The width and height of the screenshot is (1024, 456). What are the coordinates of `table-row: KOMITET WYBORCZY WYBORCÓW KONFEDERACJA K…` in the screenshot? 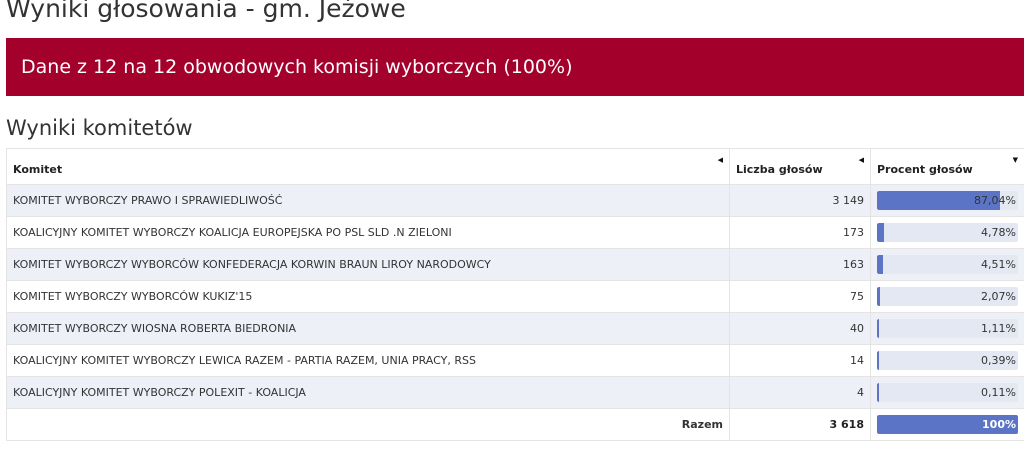 It's located at (515, 264).